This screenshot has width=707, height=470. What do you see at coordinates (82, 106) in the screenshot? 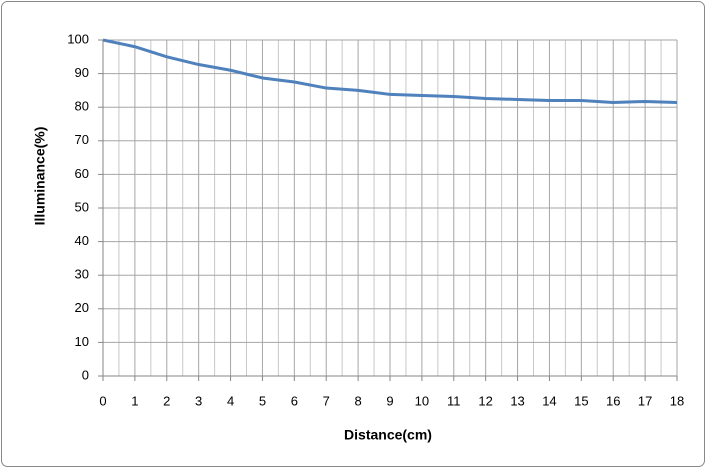
I see `y-tick-label: 80` at bounding box center [82, 106].